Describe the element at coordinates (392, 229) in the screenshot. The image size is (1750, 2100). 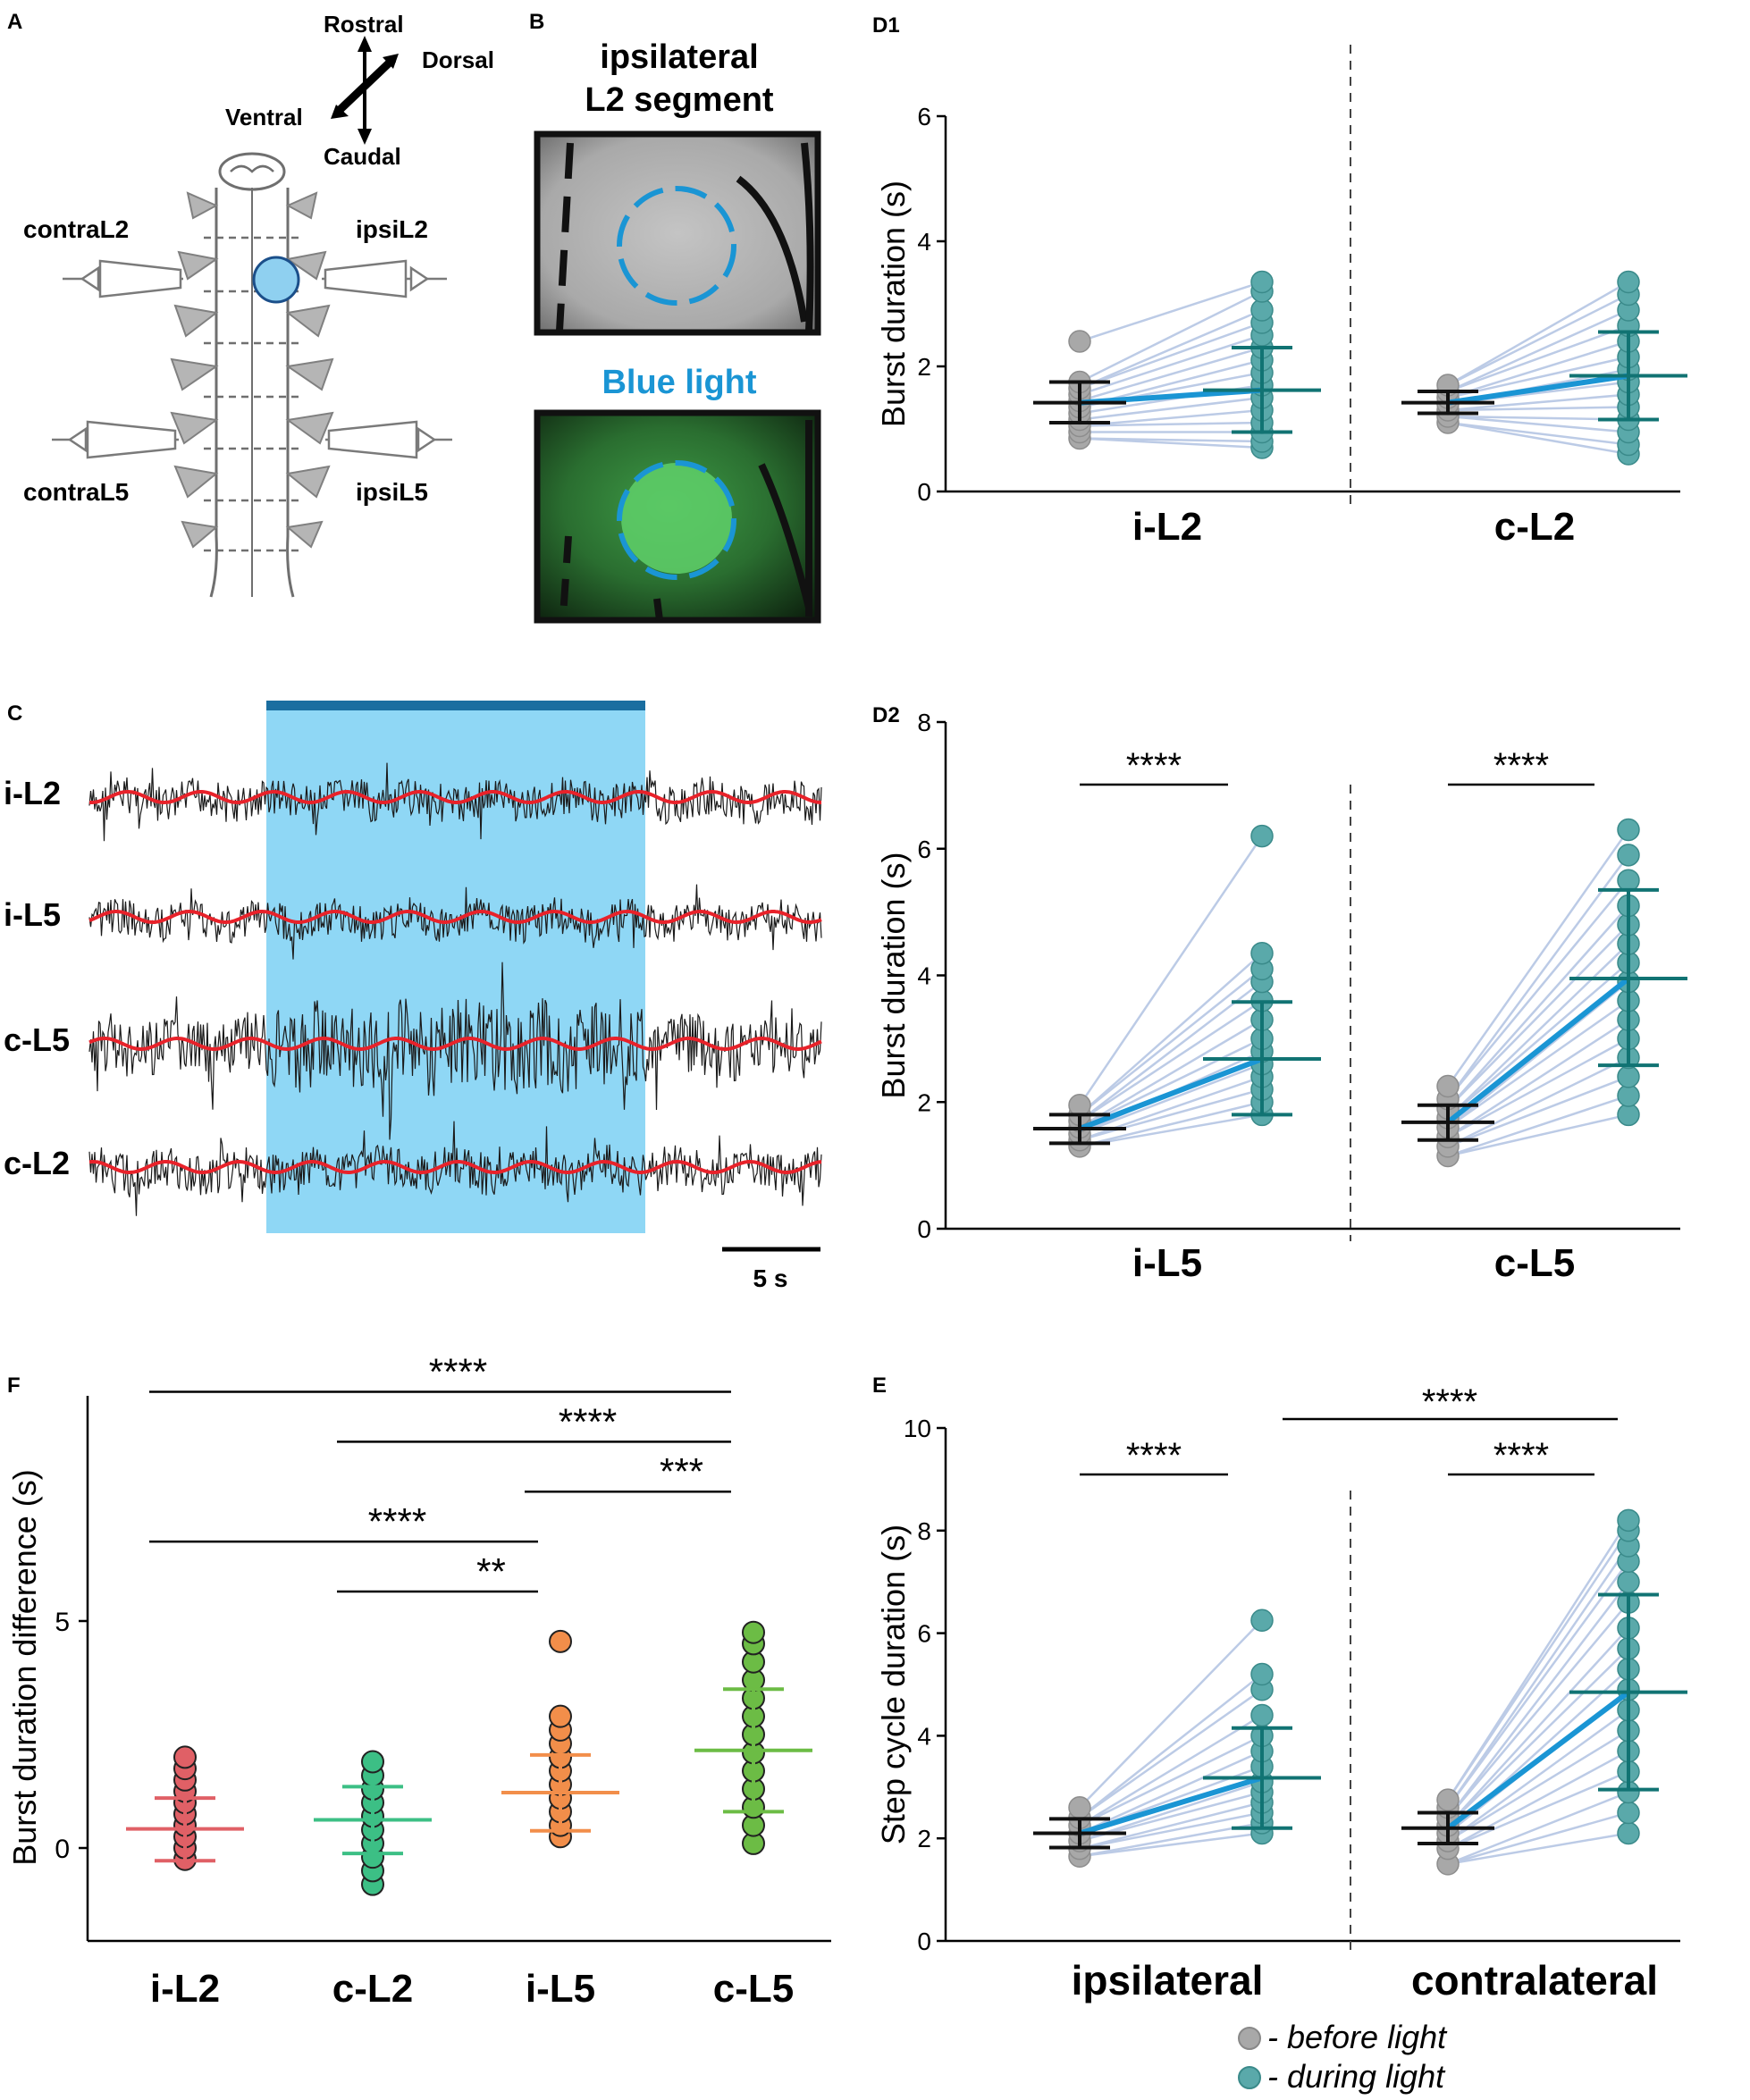
I see `ipsi-l2-label: ipsiL2` at that location.